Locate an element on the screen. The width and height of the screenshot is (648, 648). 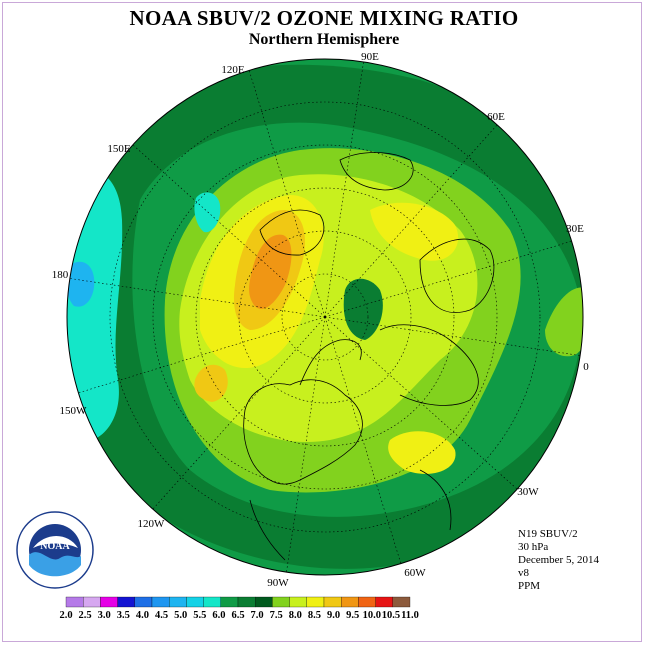
lon-label-150w: 150W is located at coordinates (74, 411).